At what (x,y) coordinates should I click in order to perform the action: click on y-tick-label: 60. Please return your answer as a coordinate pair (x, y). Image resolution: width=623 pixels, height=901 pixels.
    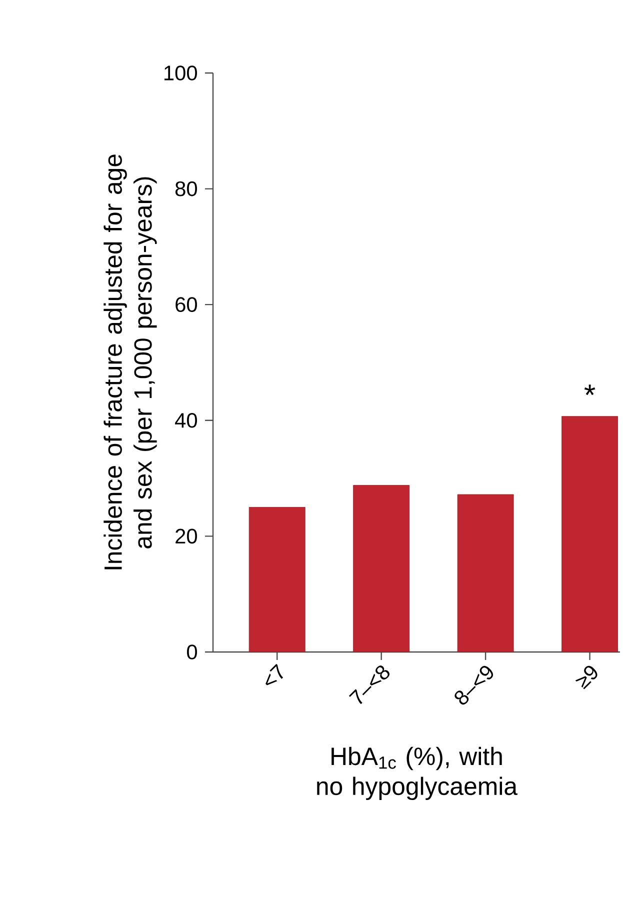
    Looking at the image, I should click on (186, 304).